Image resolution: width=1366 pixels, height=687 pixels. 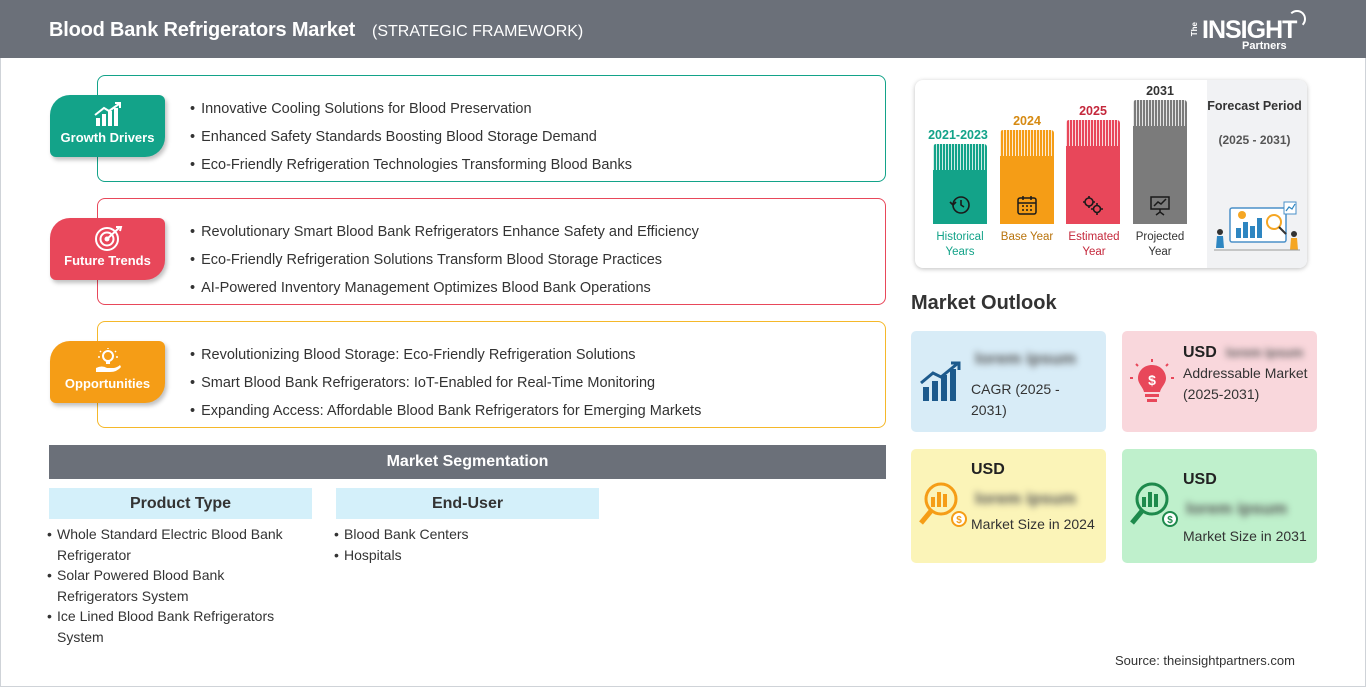 I want to click on lightbulb-dollar-icon: $, so click(x=1152, y=380).